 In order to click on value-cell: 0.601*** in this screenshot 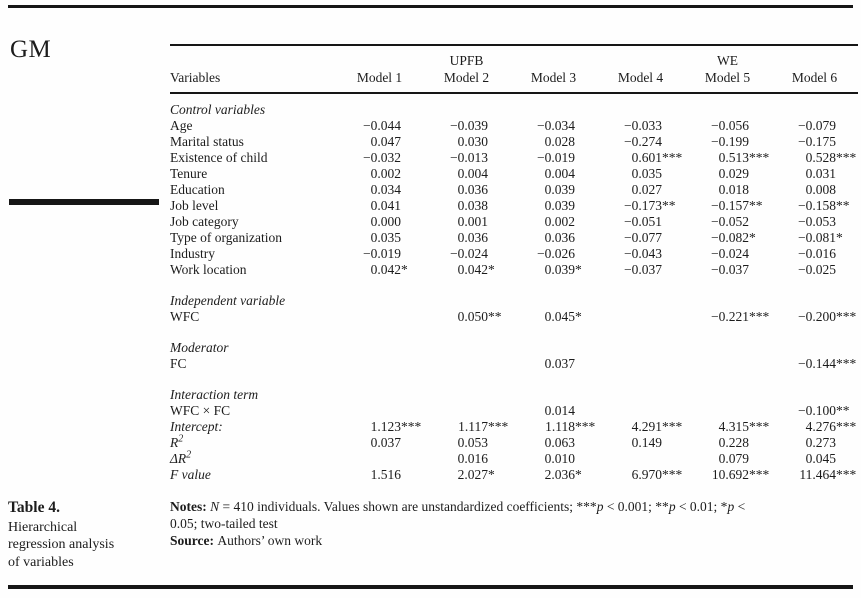, I will do `click(657, 157)`.